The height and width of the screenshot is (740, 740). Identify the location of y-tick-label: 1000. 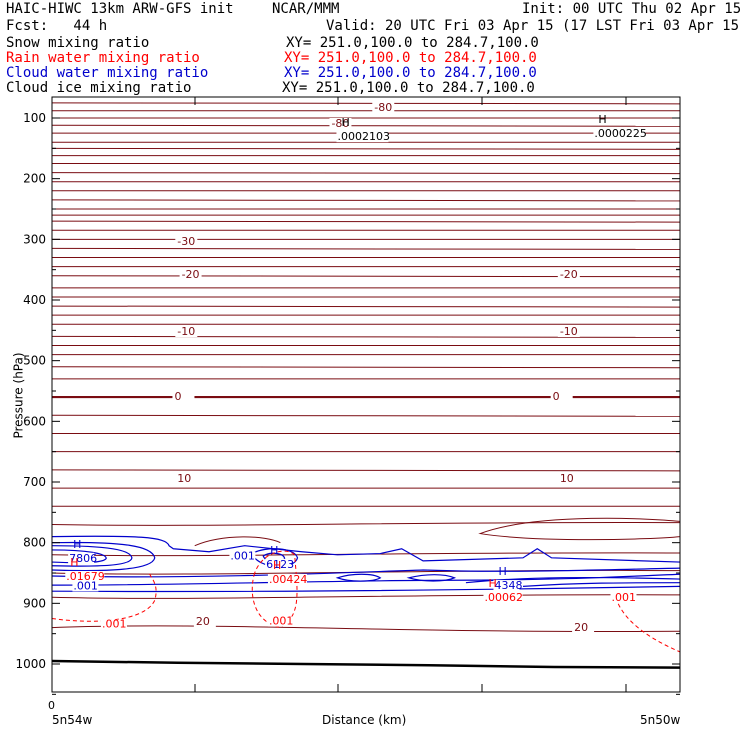
(30, 664).